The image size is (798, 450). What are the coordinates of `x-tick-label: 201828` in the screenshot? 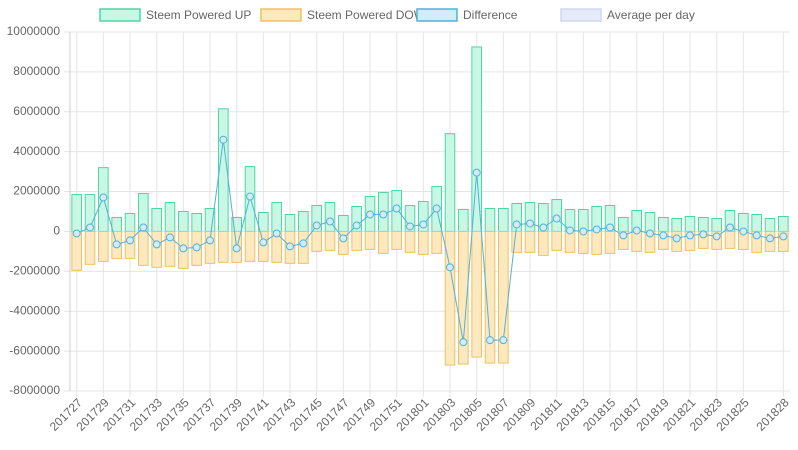 It's located at (772, 414).